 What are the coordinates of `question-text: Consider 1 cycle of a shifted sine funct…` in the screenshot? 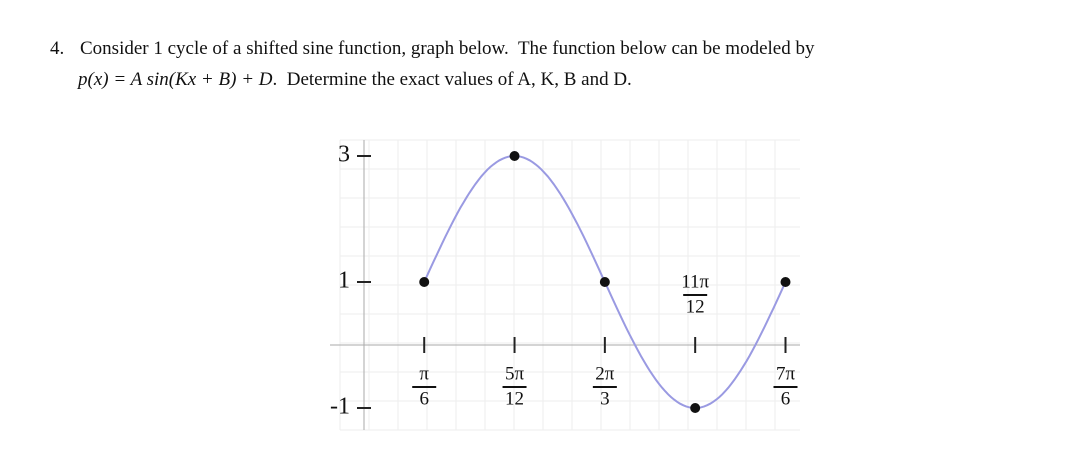 It's located at (447, 48).